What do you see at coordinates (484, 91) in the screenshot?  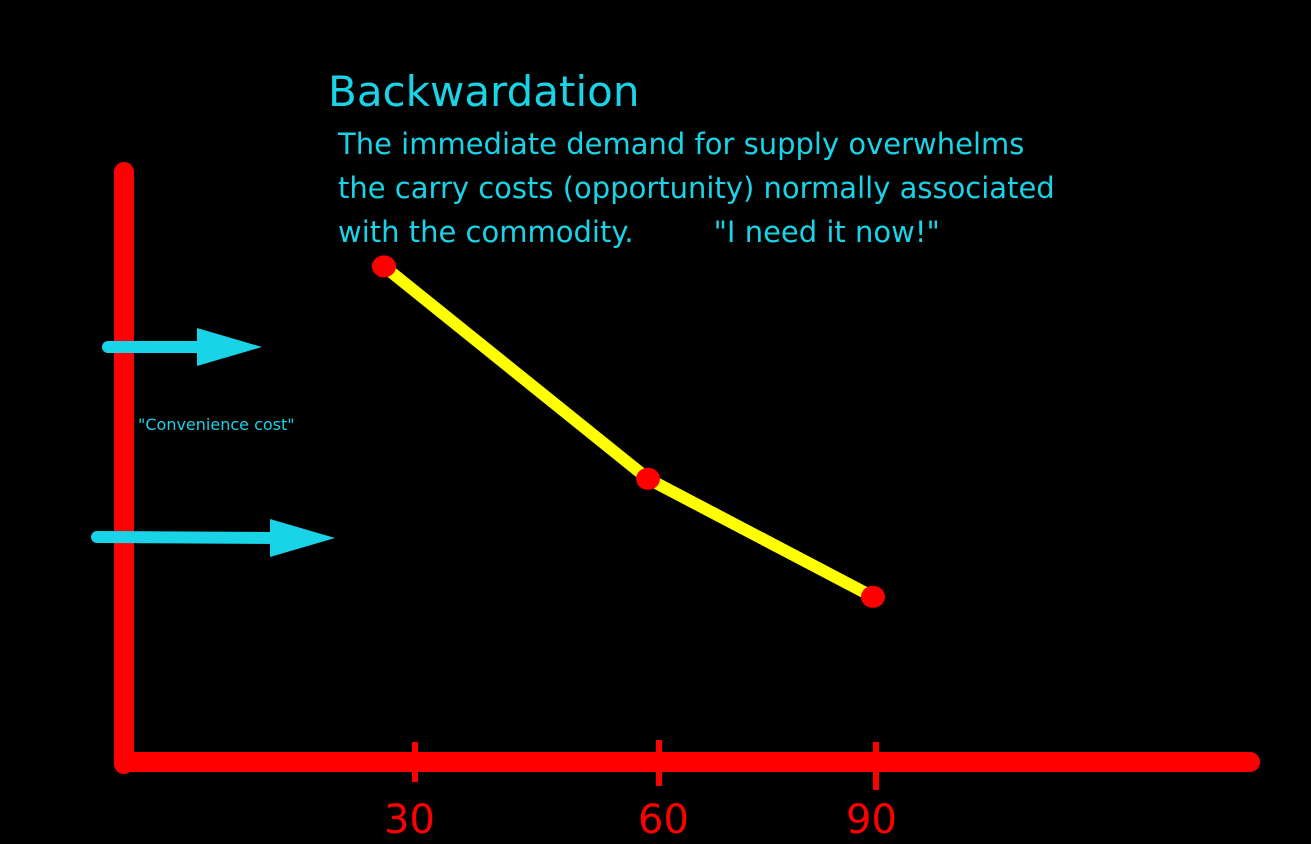 I see `page-title: Backwardation` at bounding box center [484, 91].